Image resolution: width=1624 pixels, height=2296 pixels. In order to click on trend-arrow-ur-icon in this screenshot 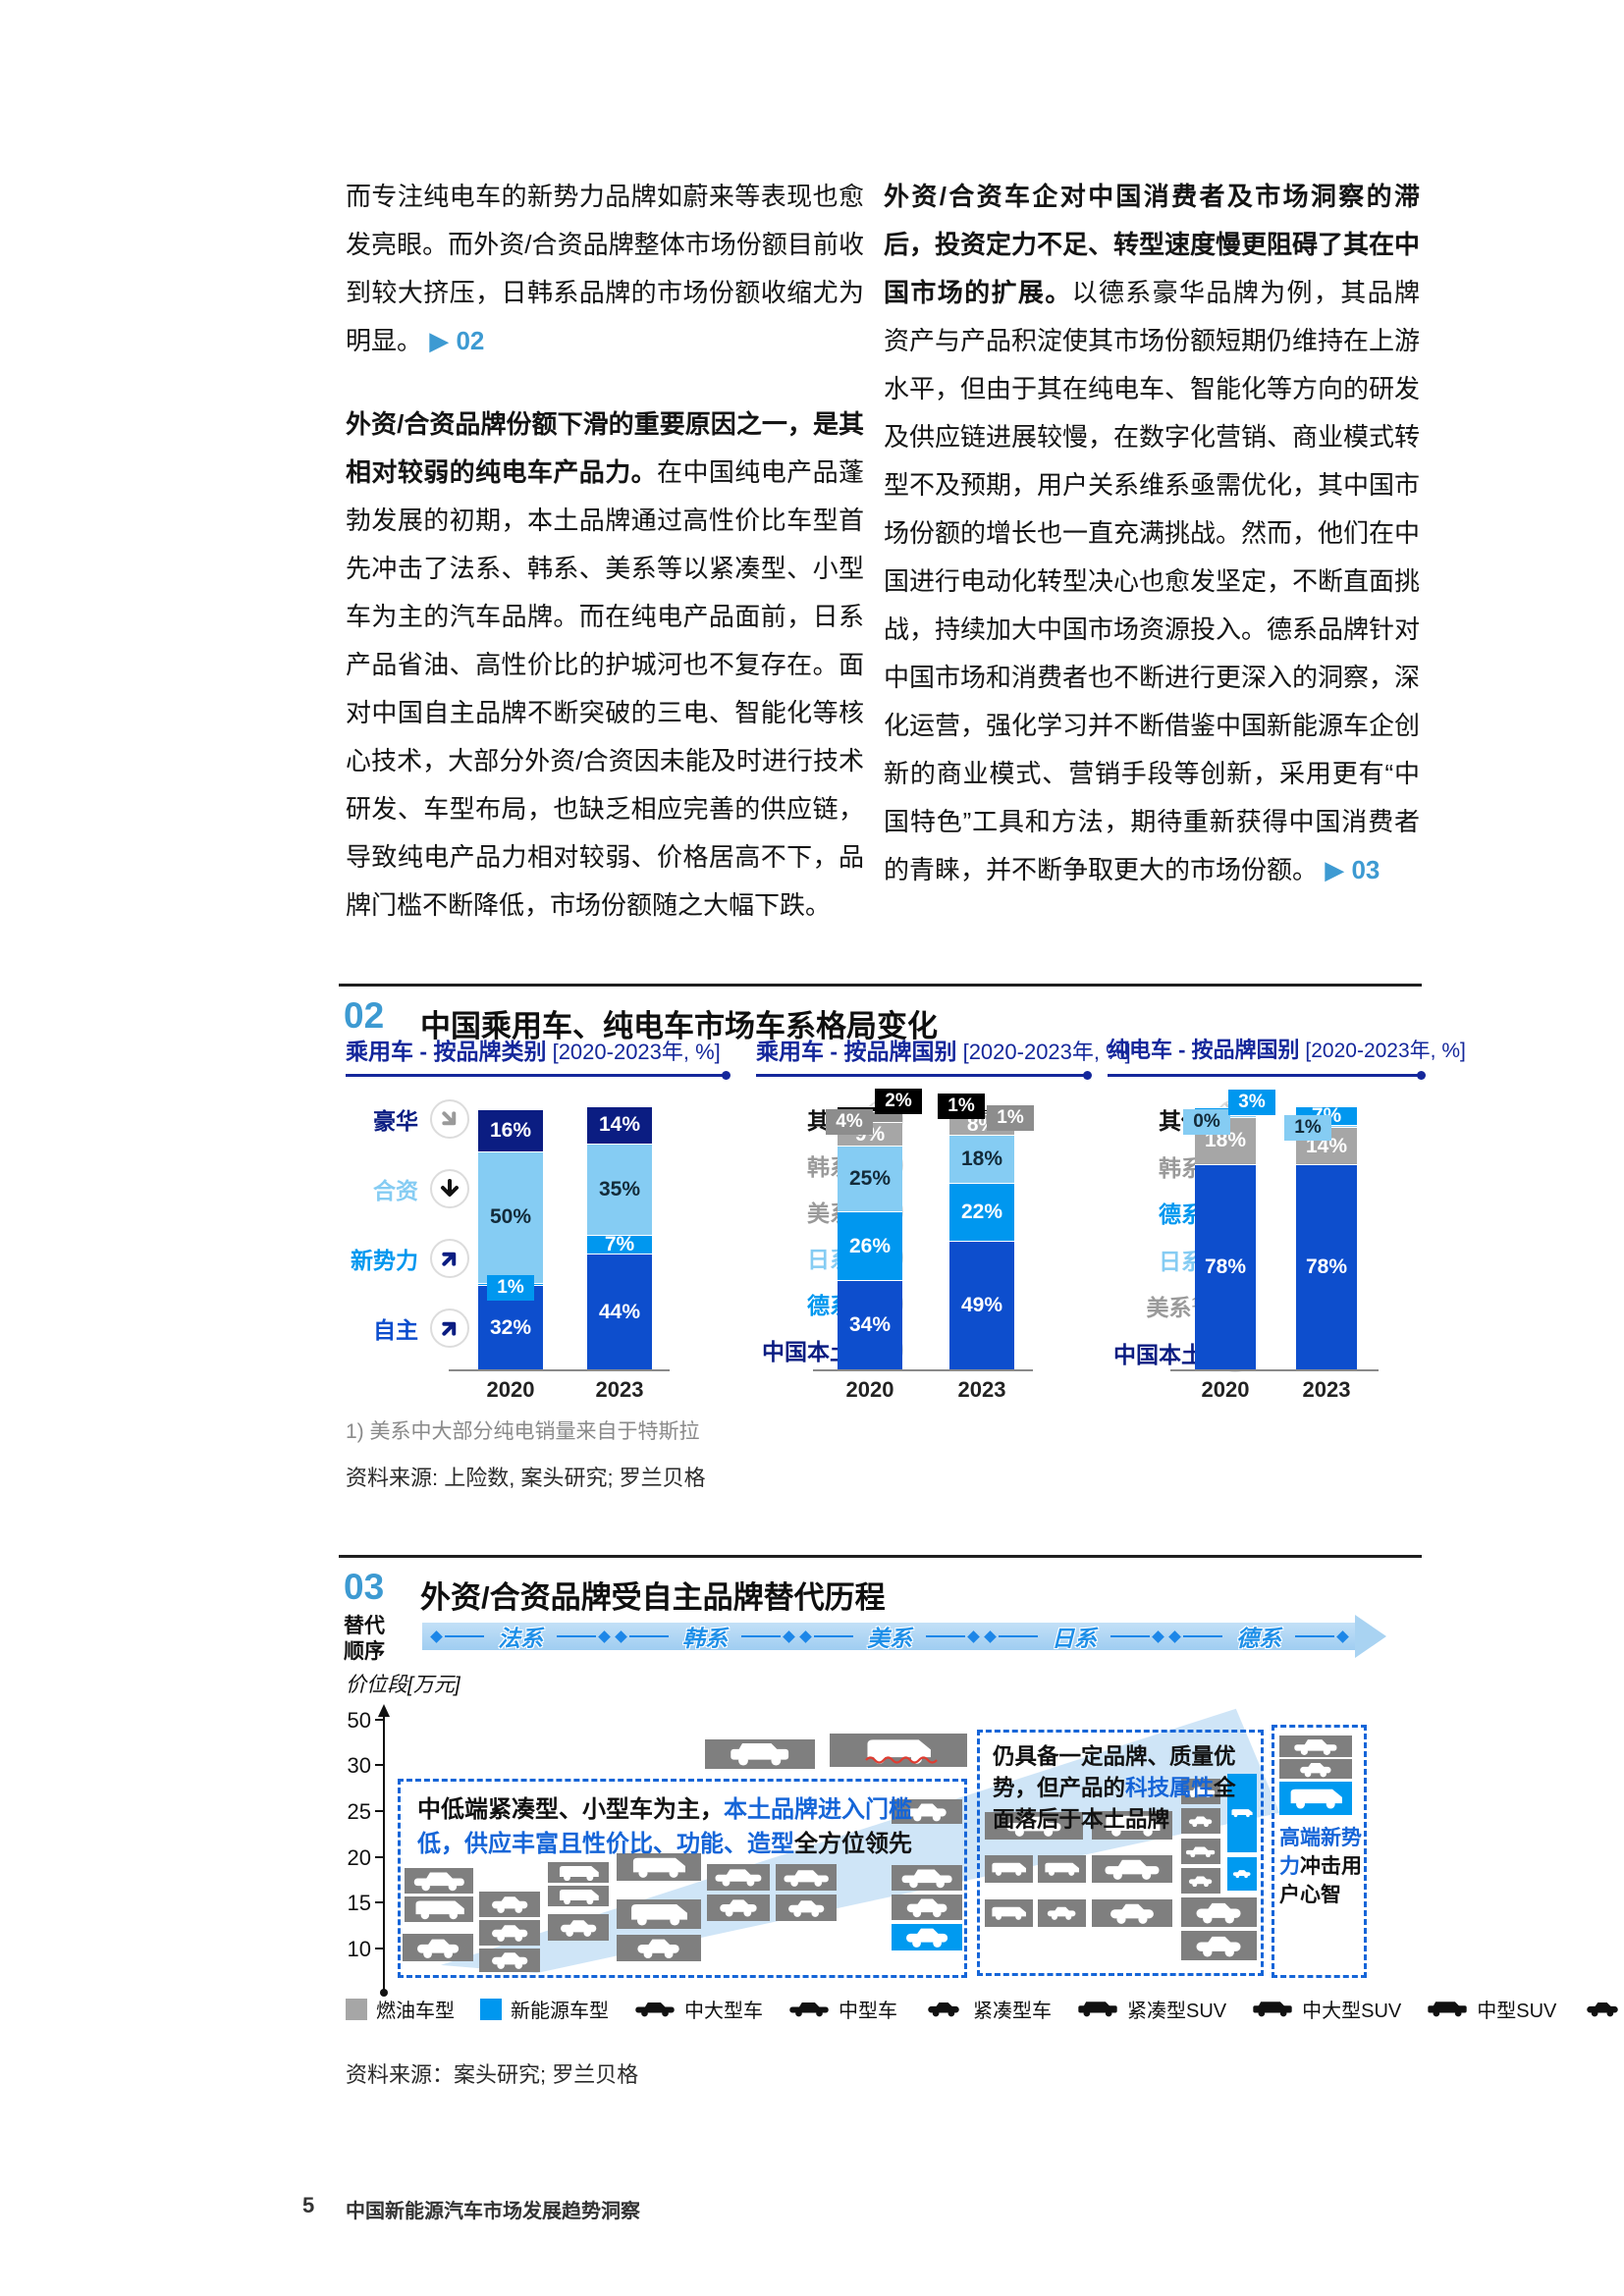, I will do `click(449, 1258)`.